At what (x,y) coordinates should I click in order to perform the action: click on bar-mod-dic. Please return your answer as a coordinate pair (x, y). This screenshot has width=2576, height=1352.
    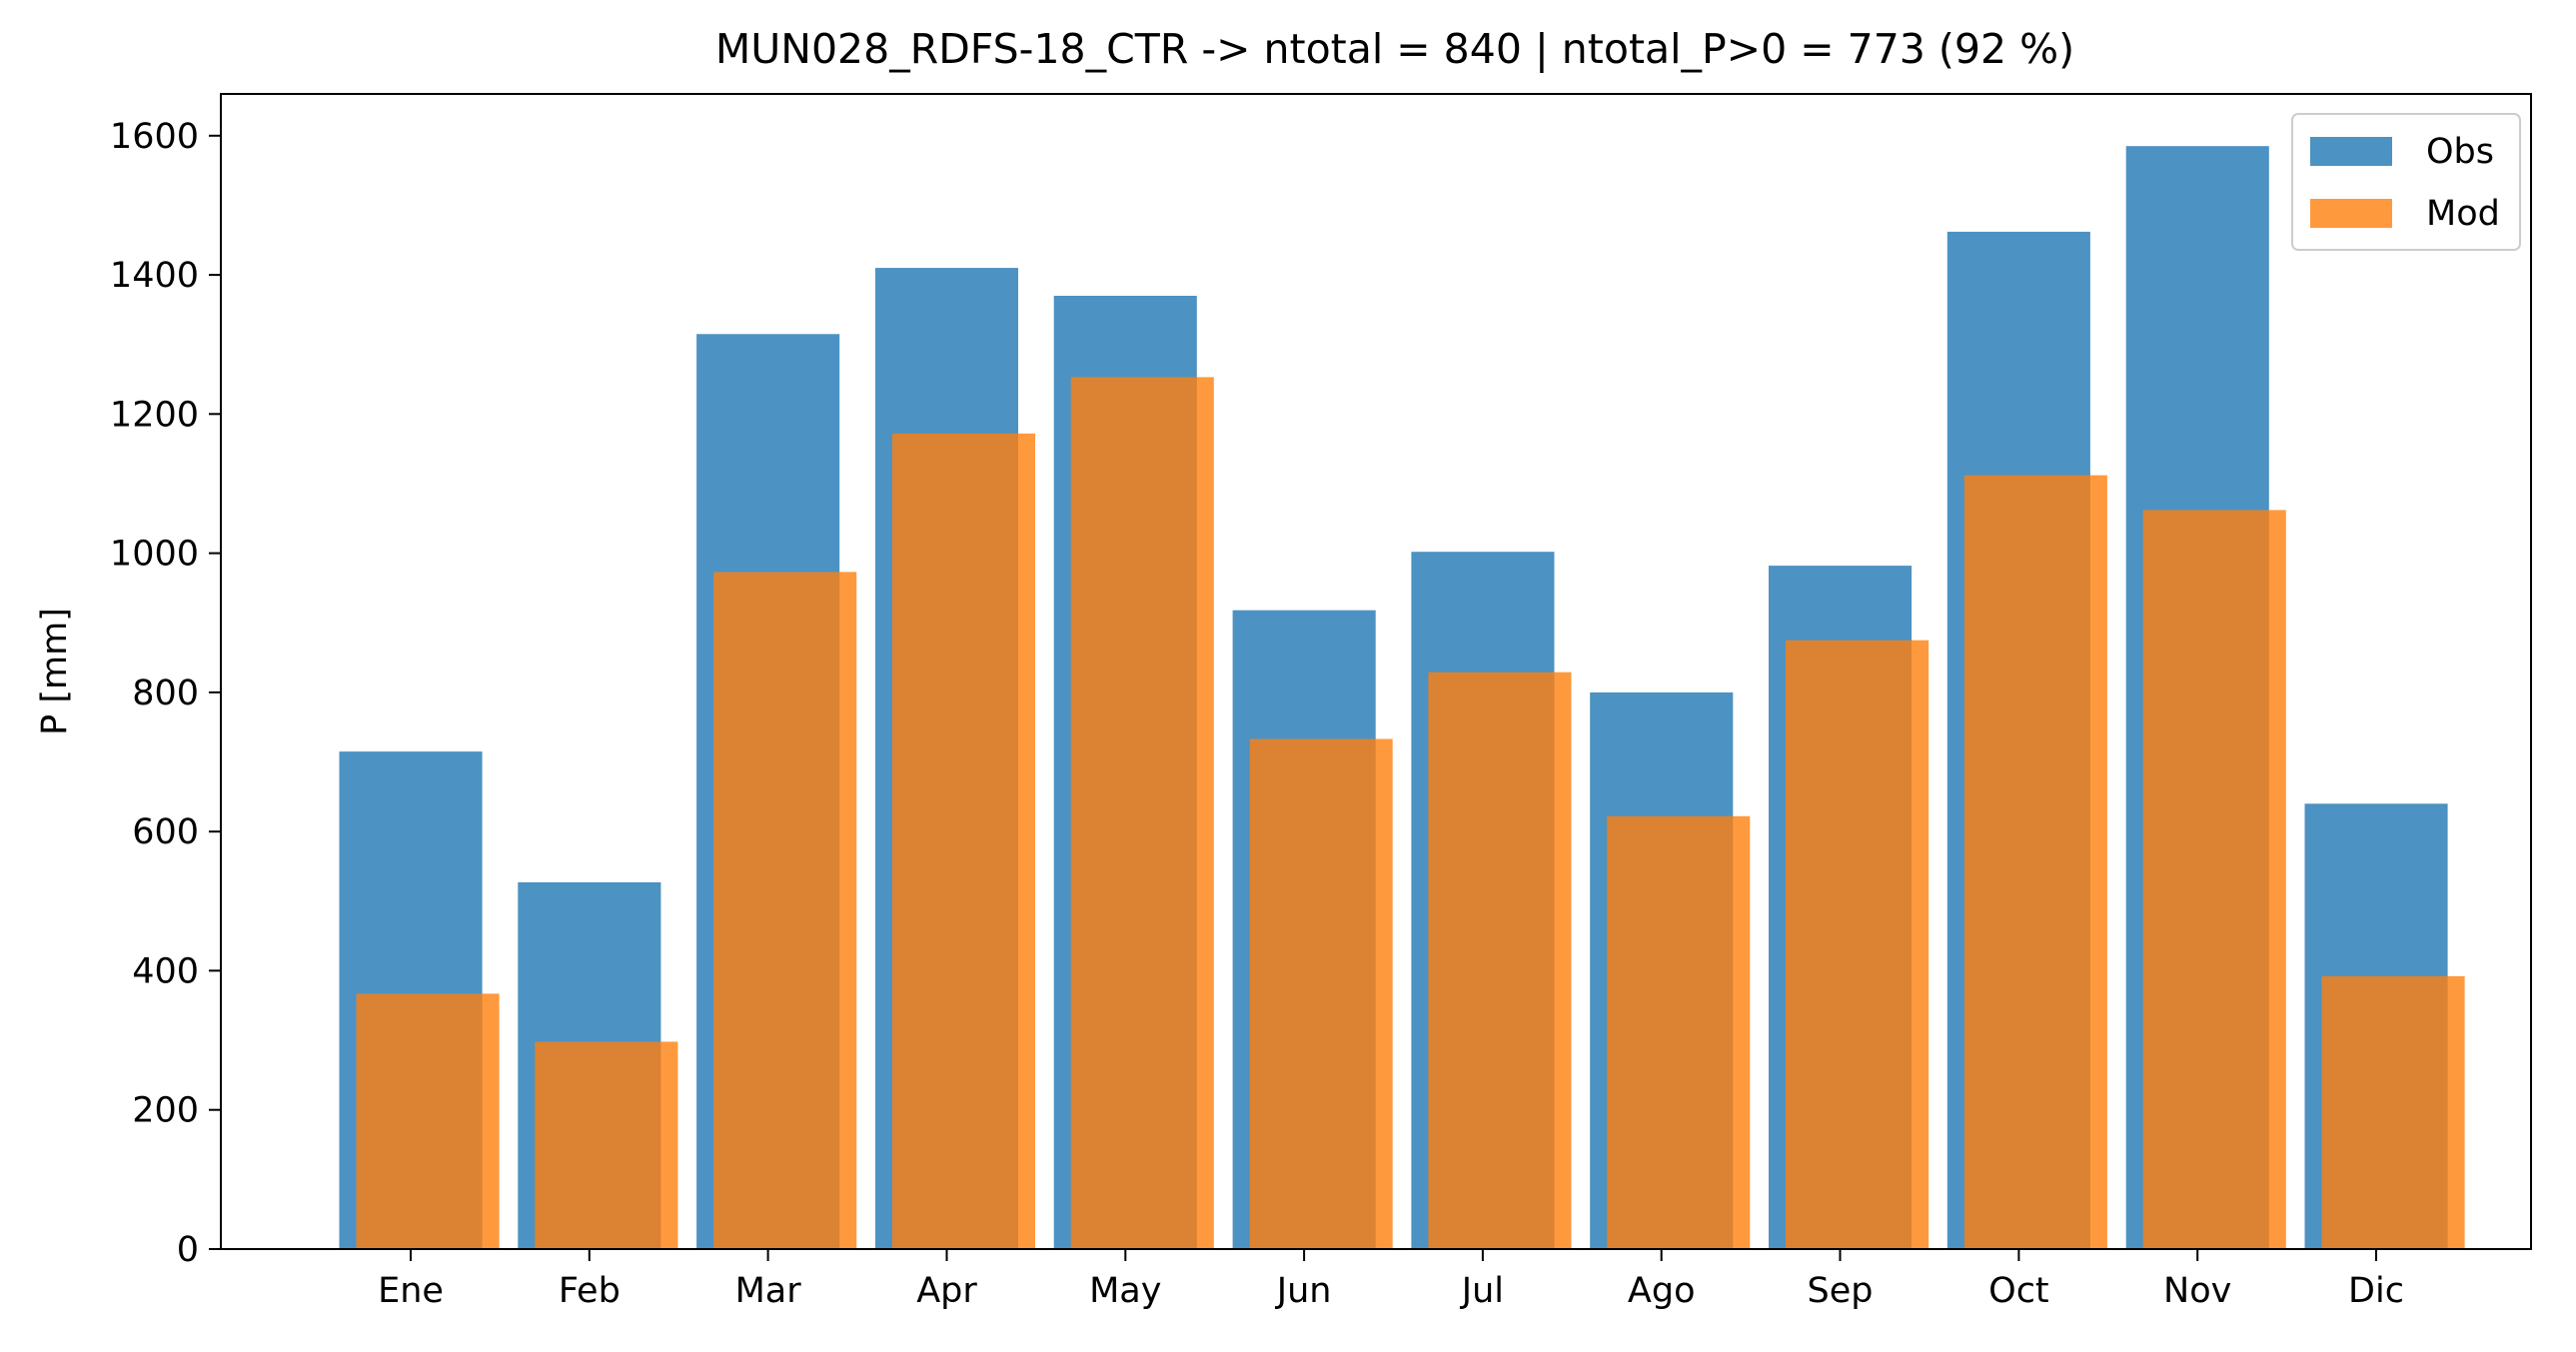
    Looking at the image, I should click on (2393, 1112).